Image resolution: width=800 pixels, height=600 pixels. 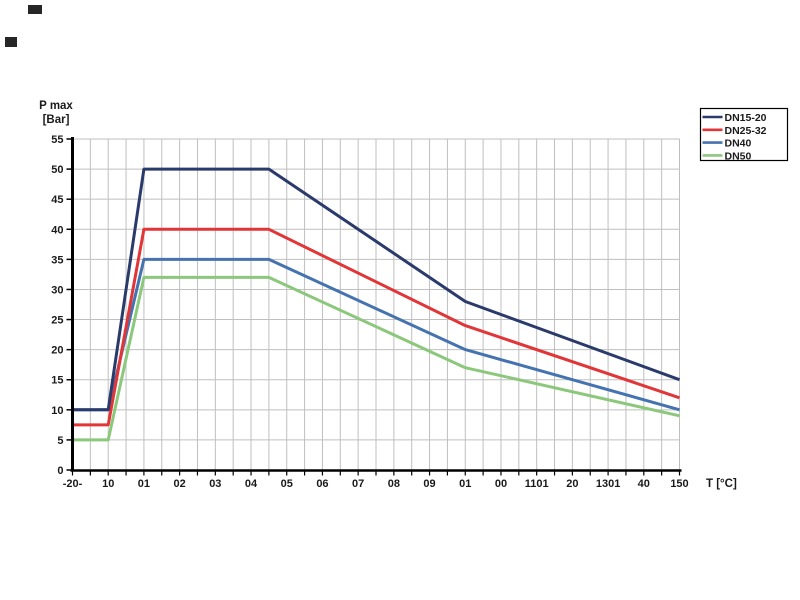 What do you see at coordinates (679, 484) in the screenshot?
I see `x-tick-label: 150` at bounding box center [679, 484].